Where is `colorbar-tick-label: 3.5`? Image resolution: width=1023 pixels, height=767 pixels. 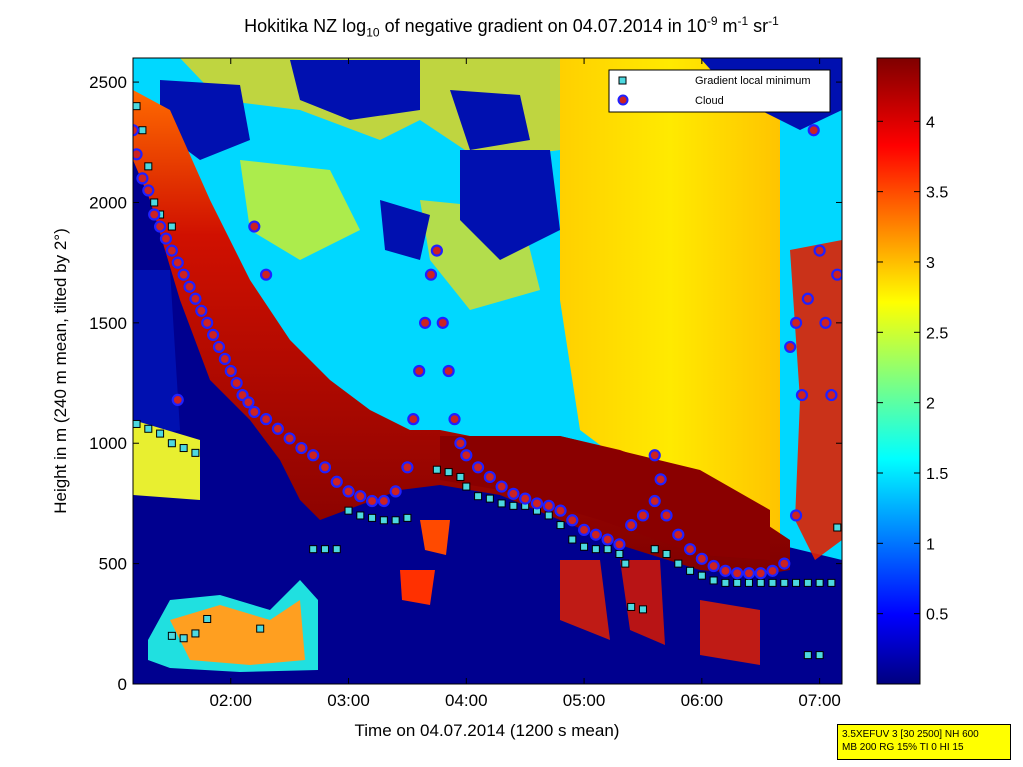 colorbar-tick-label: 3.5 is located at coordinates (937, 193).